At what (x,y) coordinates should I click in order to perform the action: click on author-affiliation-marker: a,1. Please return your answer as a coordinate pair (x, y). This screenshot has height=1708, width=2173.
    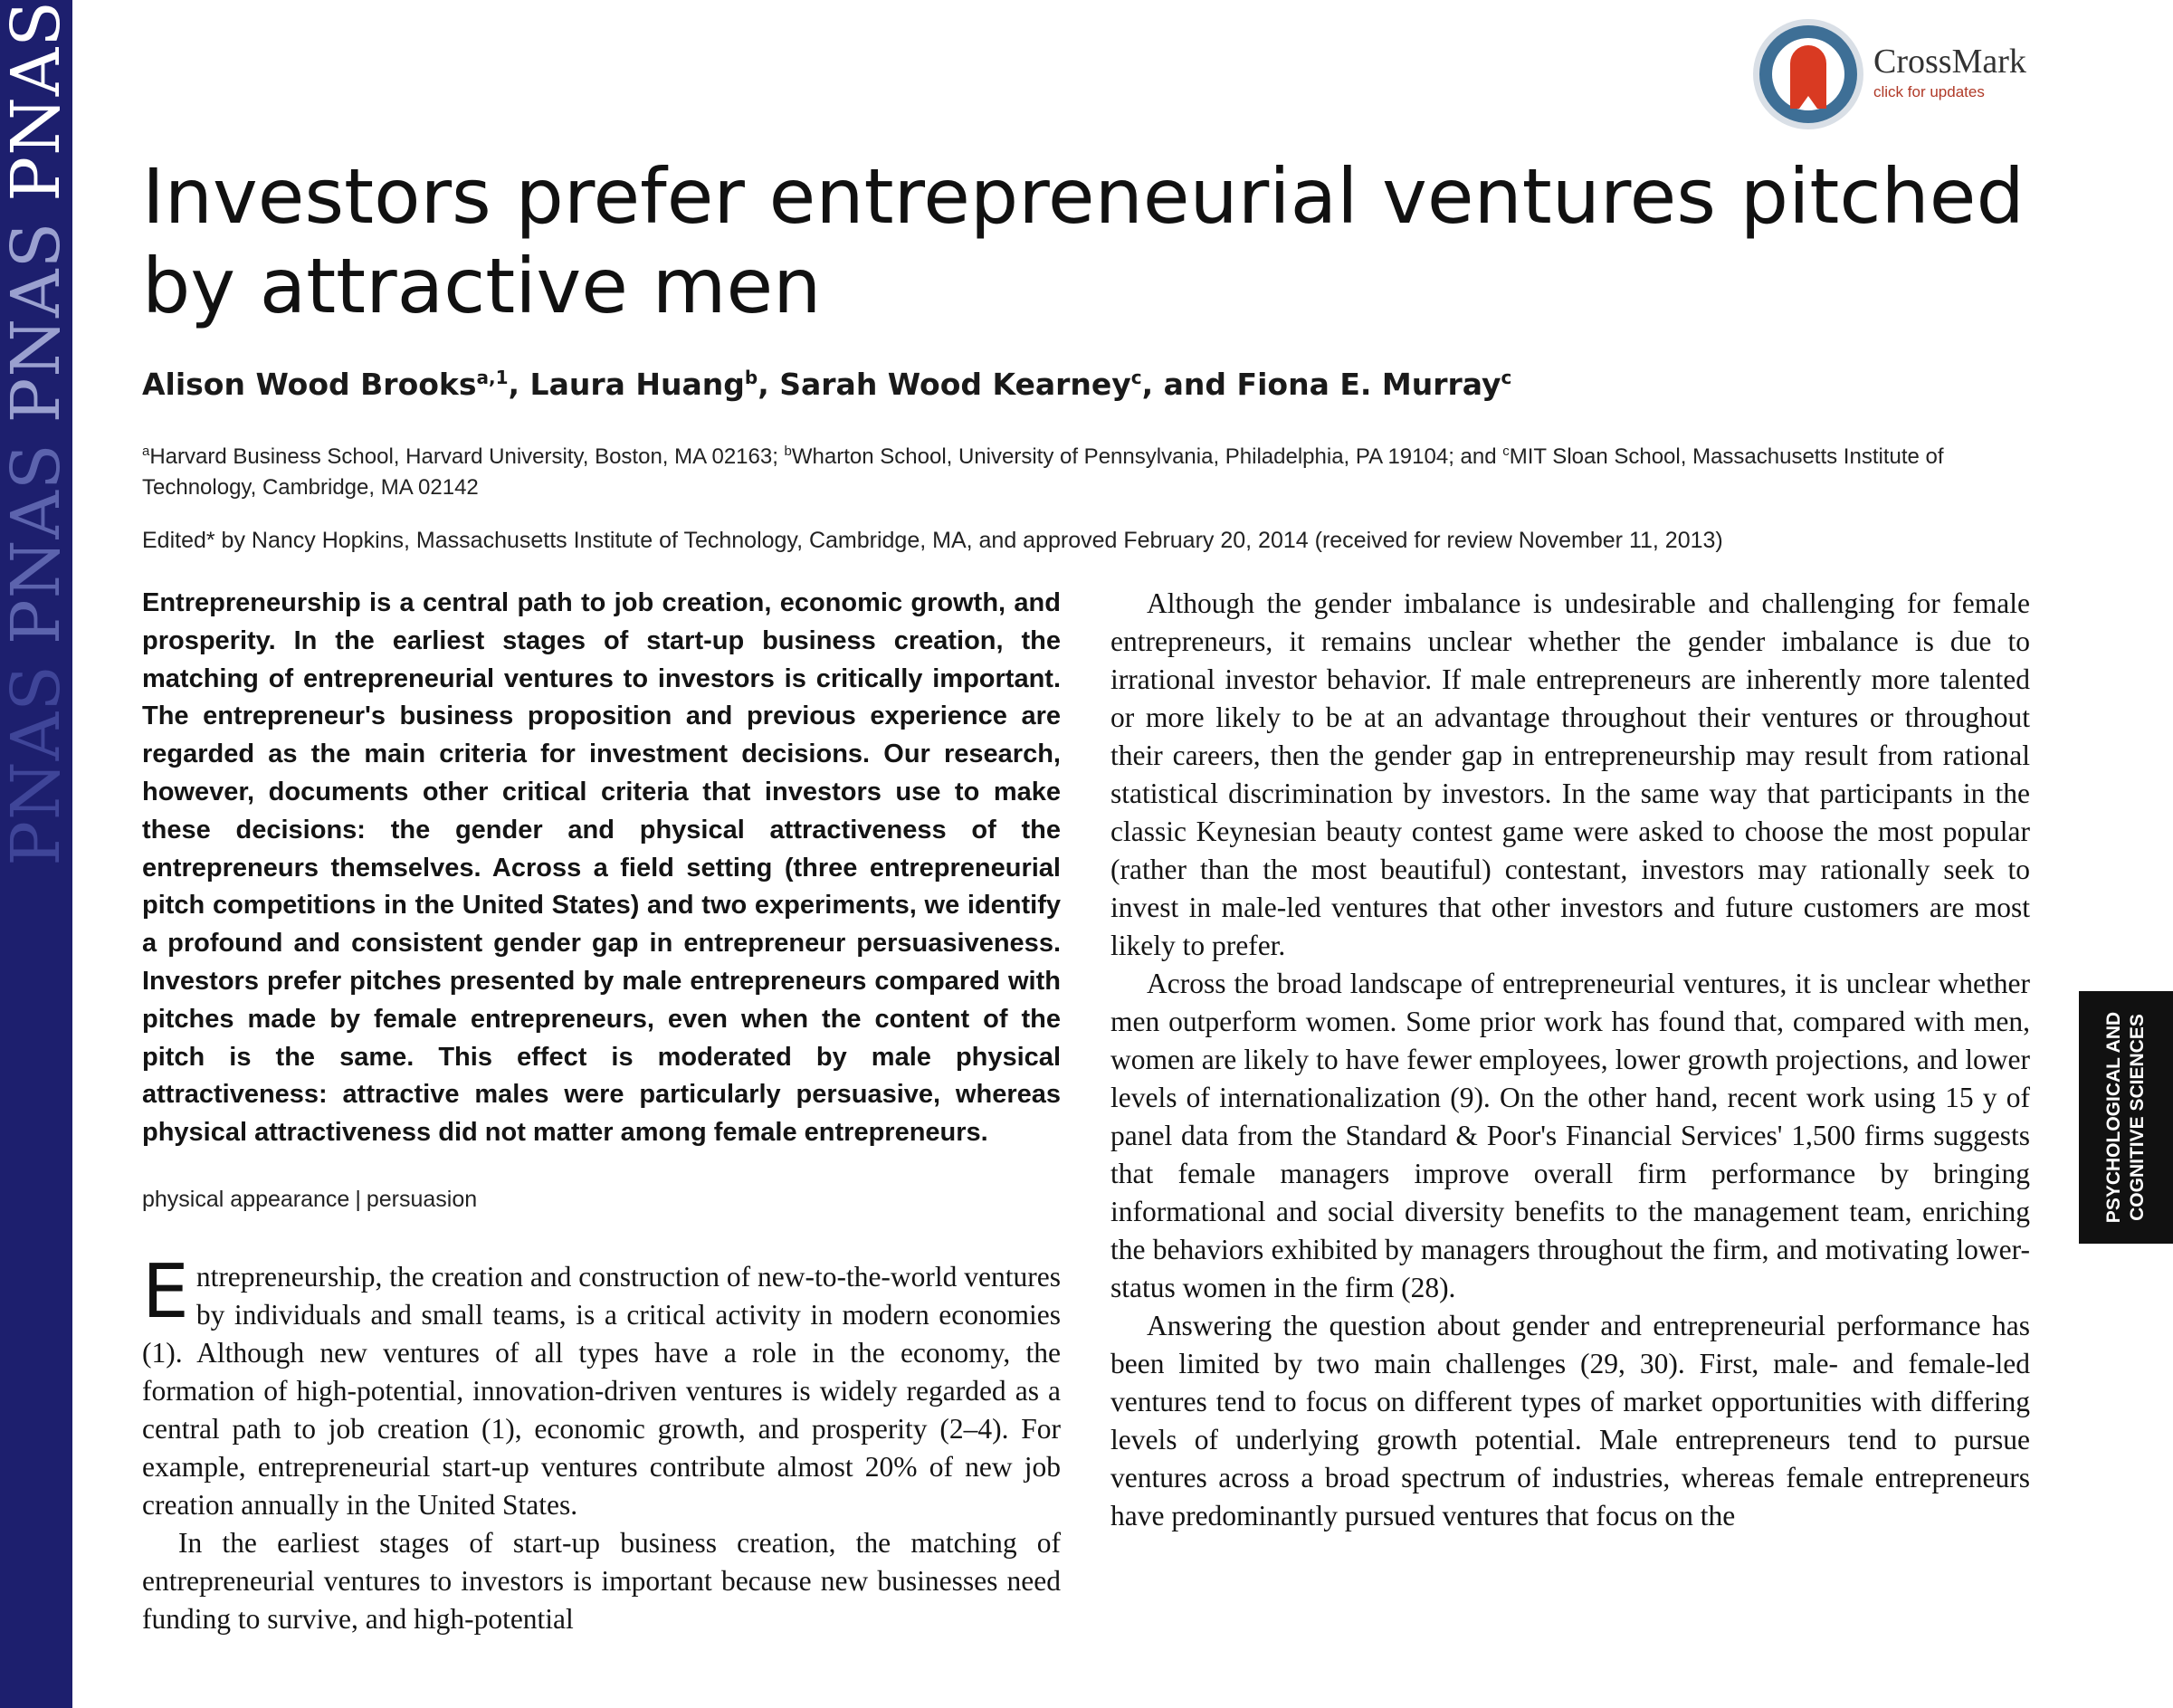
    Looking at the image, I should click on (492, 377).